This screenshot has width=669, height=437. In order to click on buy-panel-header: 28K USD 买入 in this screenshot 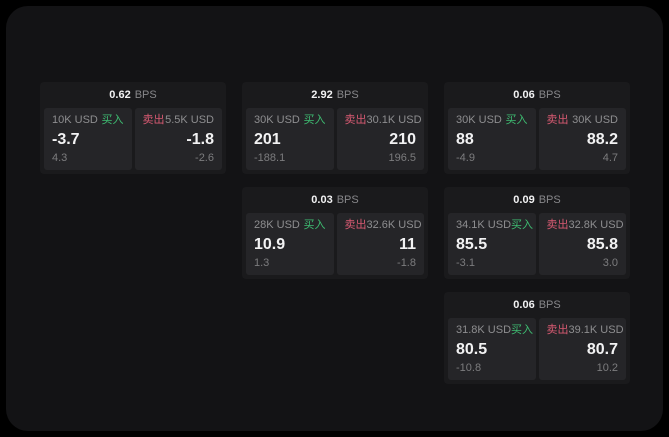, I will do `click(290, 225)`.